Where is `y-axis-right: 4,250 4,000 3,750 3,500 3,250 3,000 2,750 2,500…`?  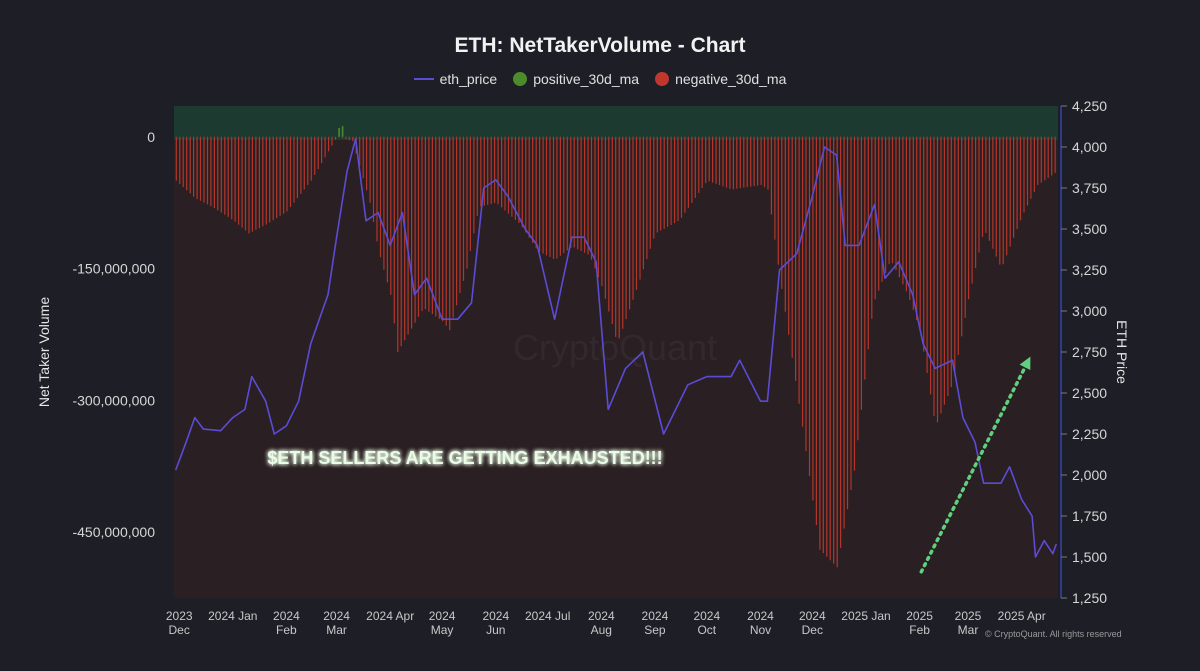 y-axis-right: 4,250 4,000 3,750 3,500 3,250 3,000 2,750 2,500… is located at coordinates (1084, 352).